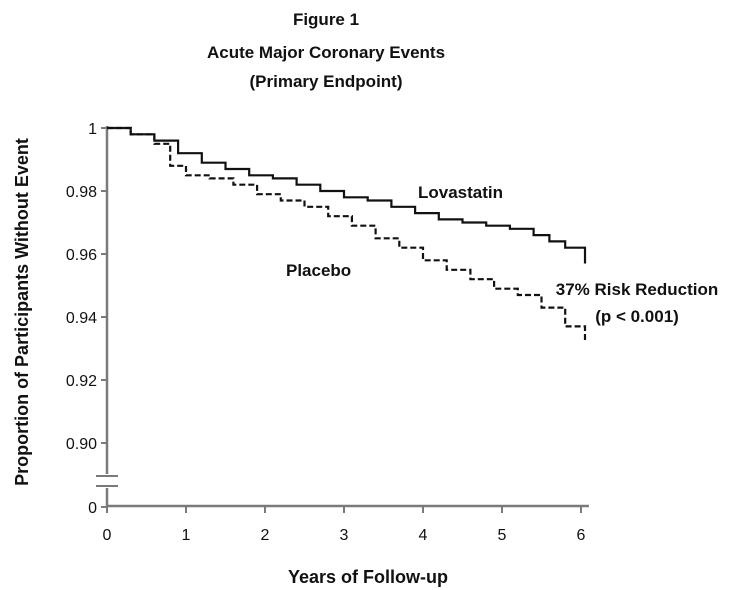 The height and width of the screenshot is (590, 748). Describe the element at coordinates (326, 19) in the screenshot. I see `chart-title: Figure 1` at that location.